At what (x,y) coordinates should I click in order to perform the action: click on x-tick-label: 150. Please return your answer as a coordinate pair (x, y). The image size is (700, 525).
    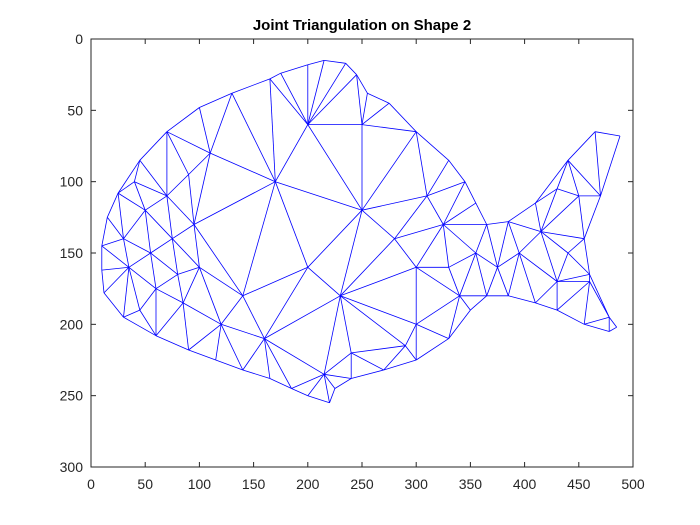
    Looking at the image, I should click on (254, 484).